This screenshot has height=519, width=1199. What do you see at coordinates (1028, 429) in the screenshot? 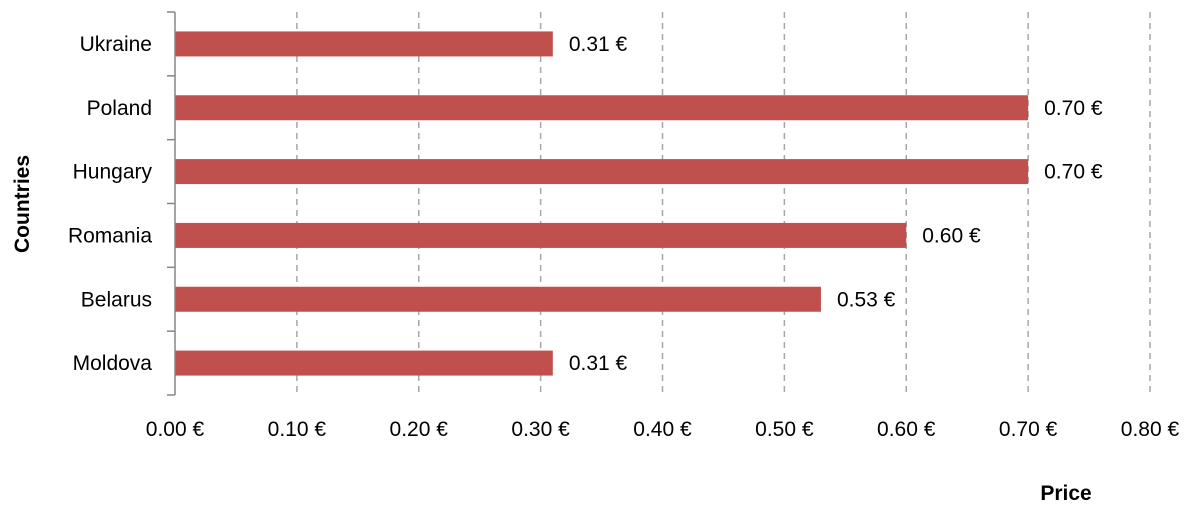
I see `x-tick-label: 0.70 €` at bounding box center [1028, 429].